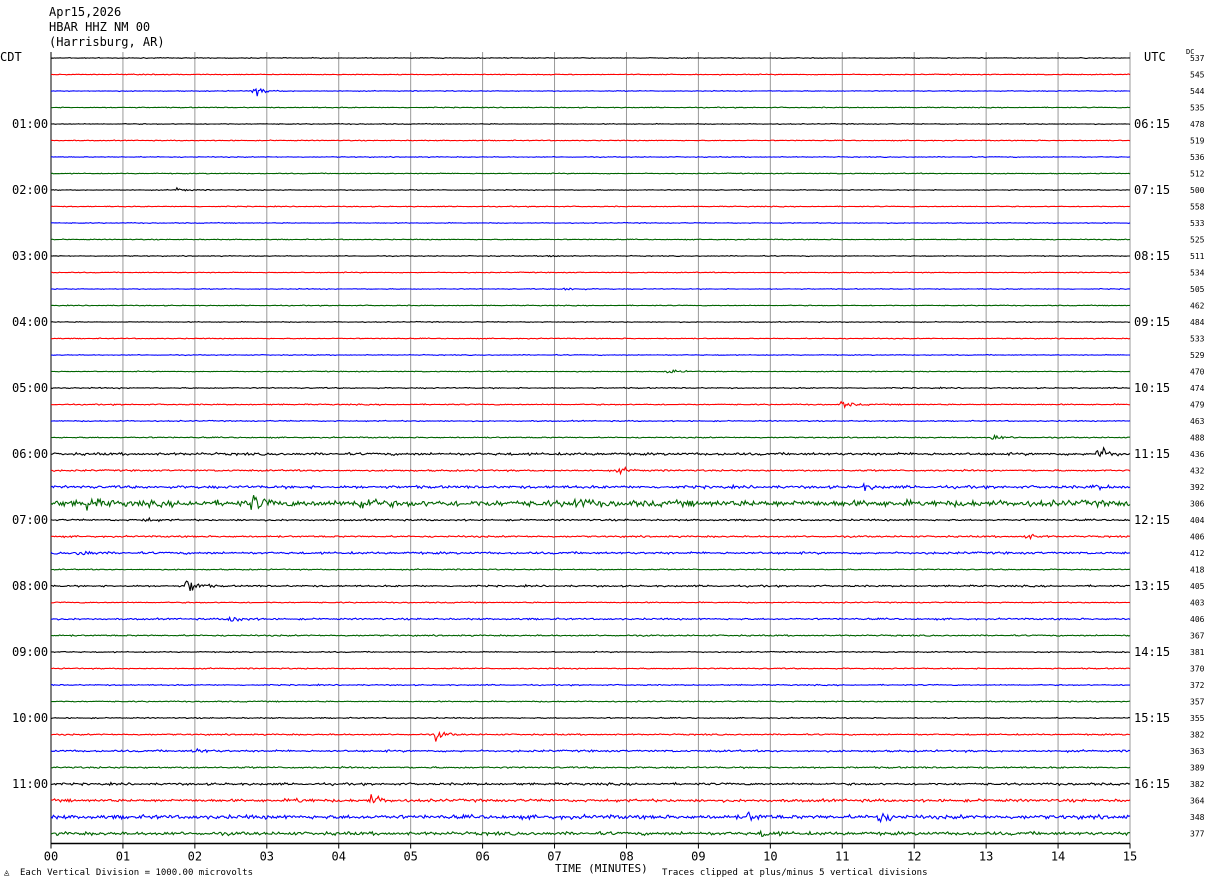 Image resolution: width=1210 pixels, height=886 pixels. Describe the element at coordinates (1152, 322) in the screenshot. I see `utc-hour-label: 09:15` at that location.